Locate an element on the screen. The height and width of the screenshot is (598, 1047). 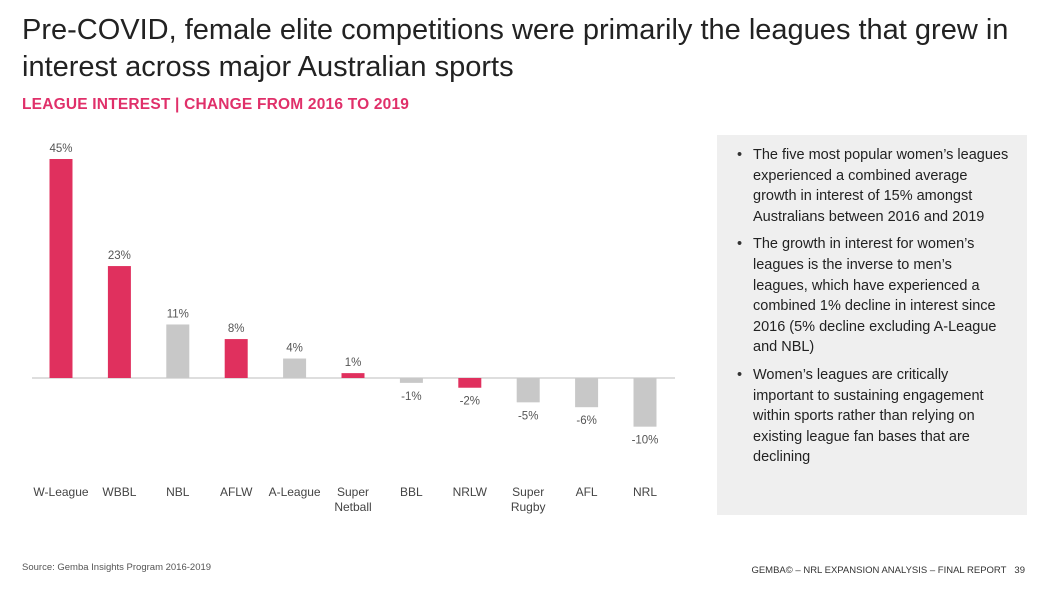
category-label: AFLW is located at coordinates (236, 492).